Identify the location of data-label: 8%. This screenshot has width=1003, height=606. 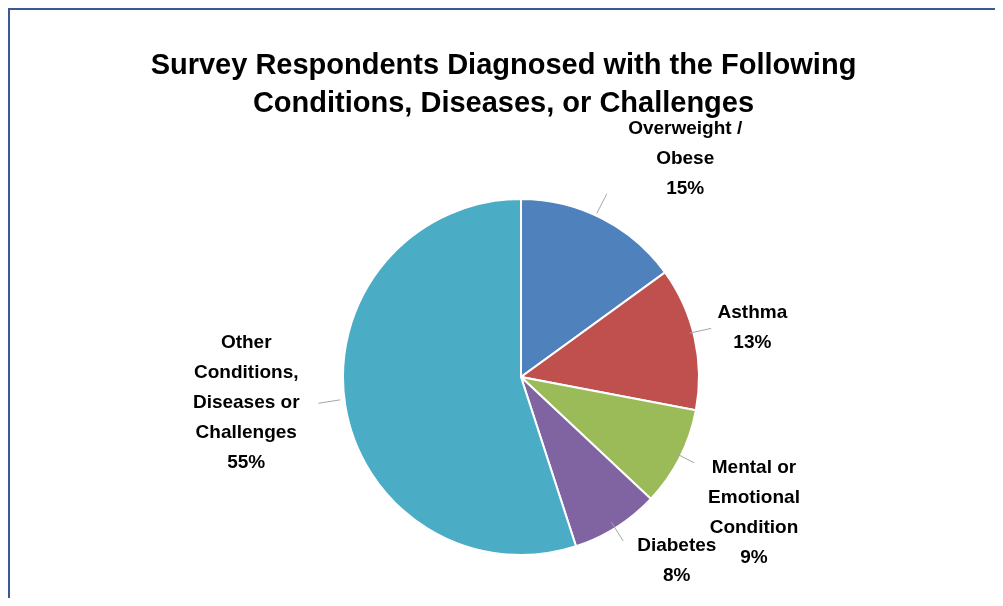
(677, 574).